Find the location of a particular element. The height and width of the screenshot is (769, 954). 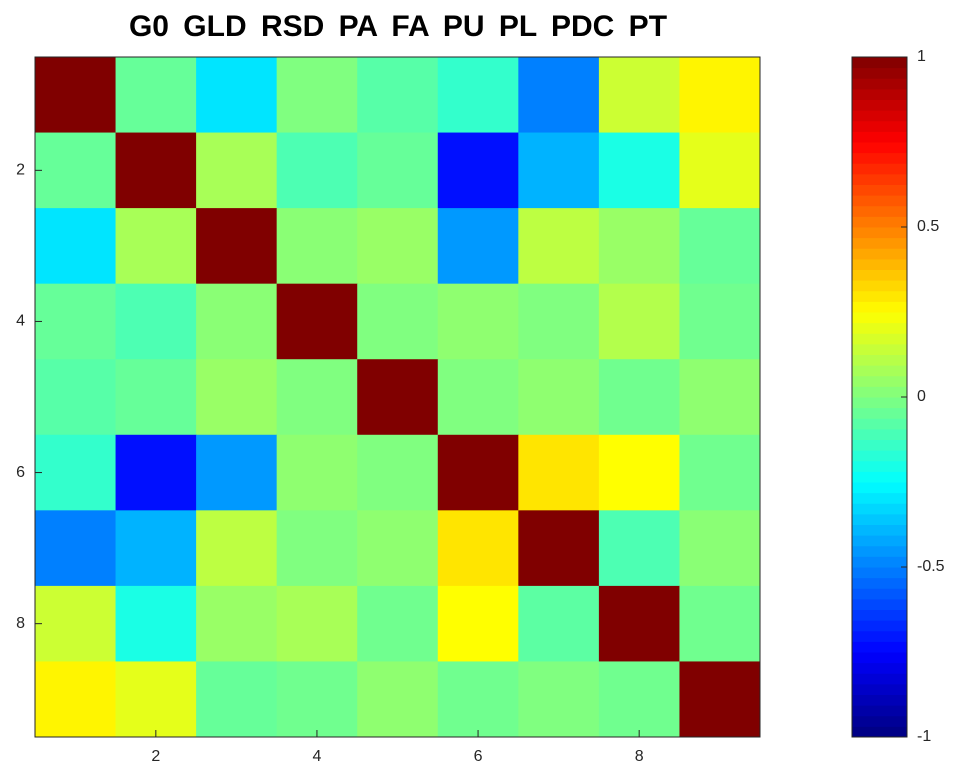

x-tick-label: 6 is located at coordinates (478, 756).